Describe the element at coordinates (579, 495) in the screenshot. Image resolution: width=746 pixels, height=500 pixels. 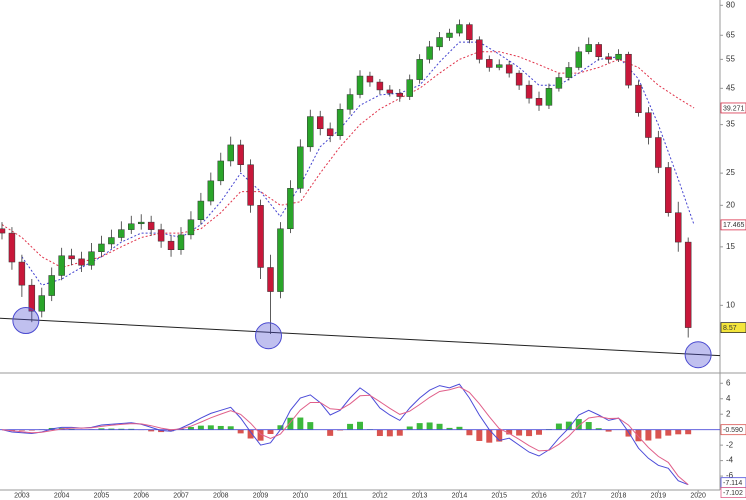
I see `x-tick-label: 2017` at that location.